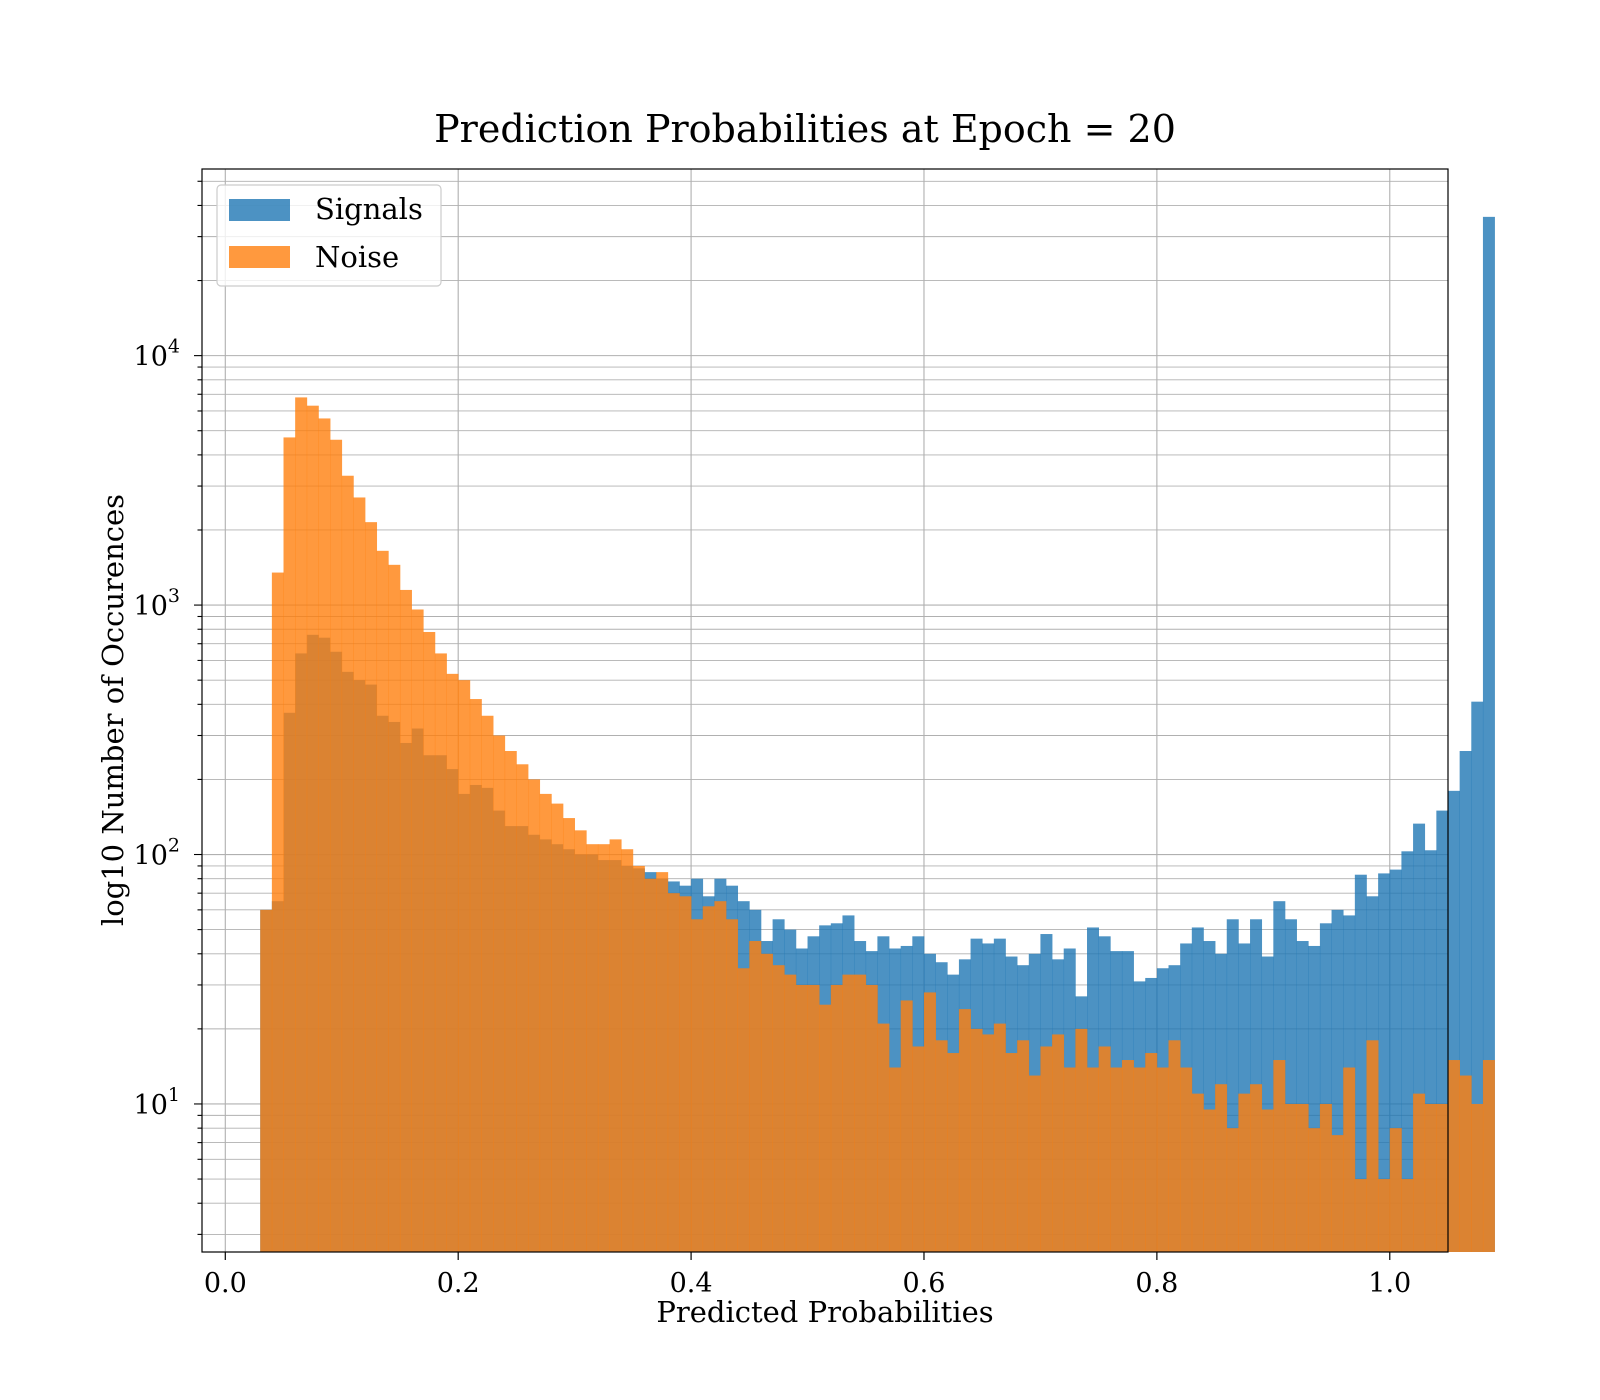 The width and height of the screenshot is (1600, 1400). I want to click on legend-swatch-signals, so click(259, 210).